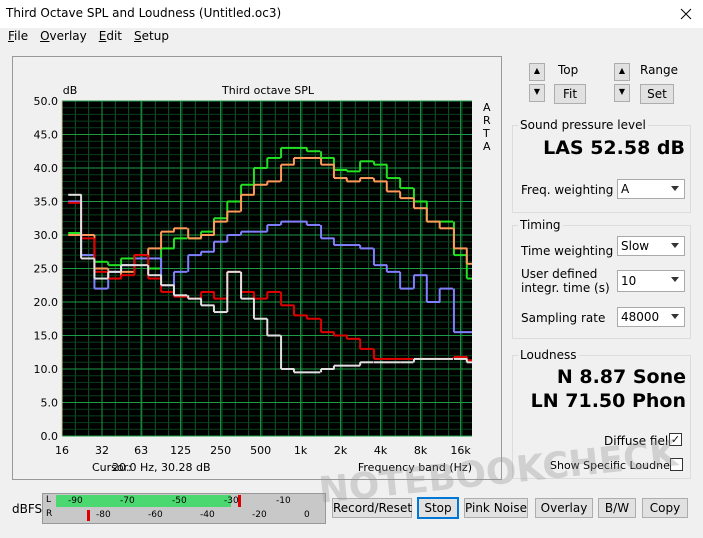  Describe the element at coordinates (651, 317) in the screenshot. I see `sampling-rate-select: 48000` at that location.